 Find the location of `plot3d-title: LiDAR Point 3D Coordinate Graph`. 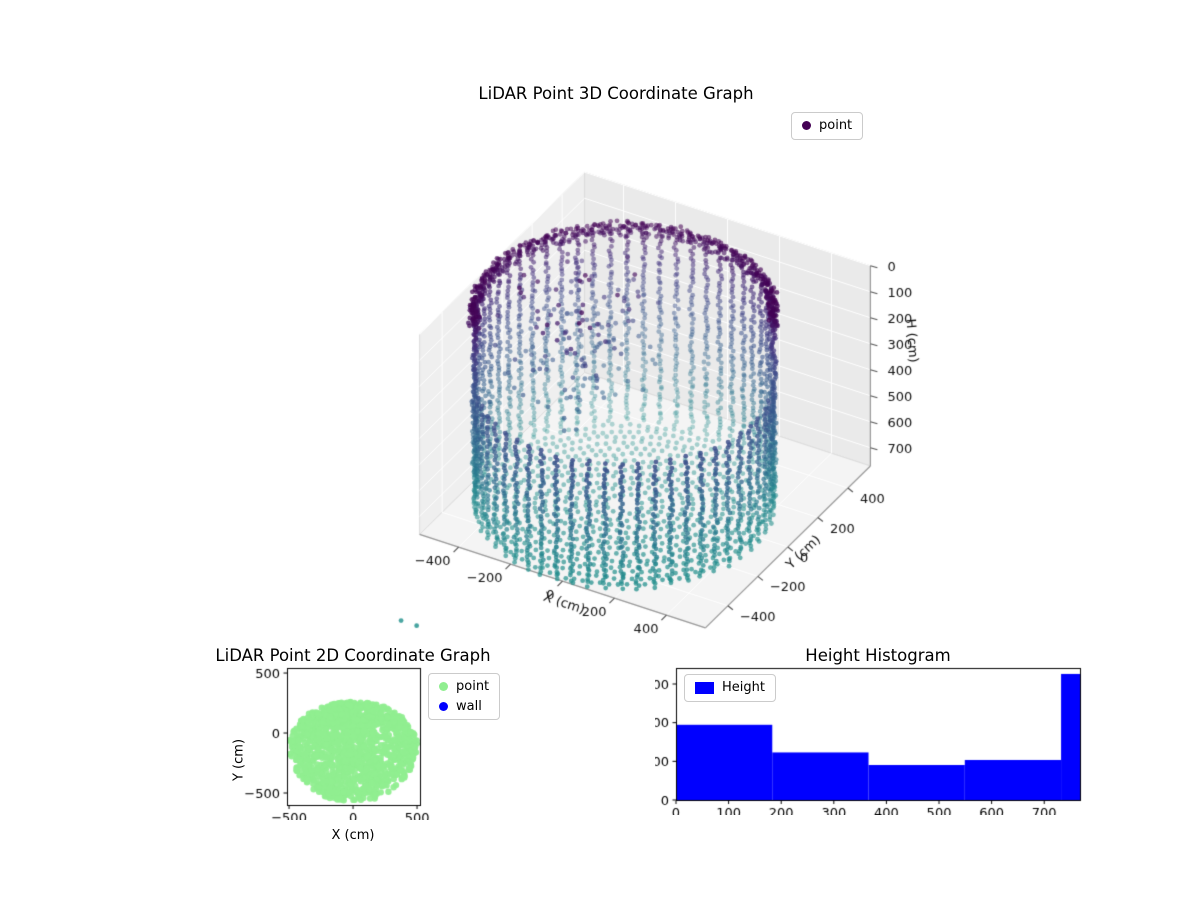

plot3d-title: LiDAR Point 3D Coordinate Graph is located at coordinates (616, 93).